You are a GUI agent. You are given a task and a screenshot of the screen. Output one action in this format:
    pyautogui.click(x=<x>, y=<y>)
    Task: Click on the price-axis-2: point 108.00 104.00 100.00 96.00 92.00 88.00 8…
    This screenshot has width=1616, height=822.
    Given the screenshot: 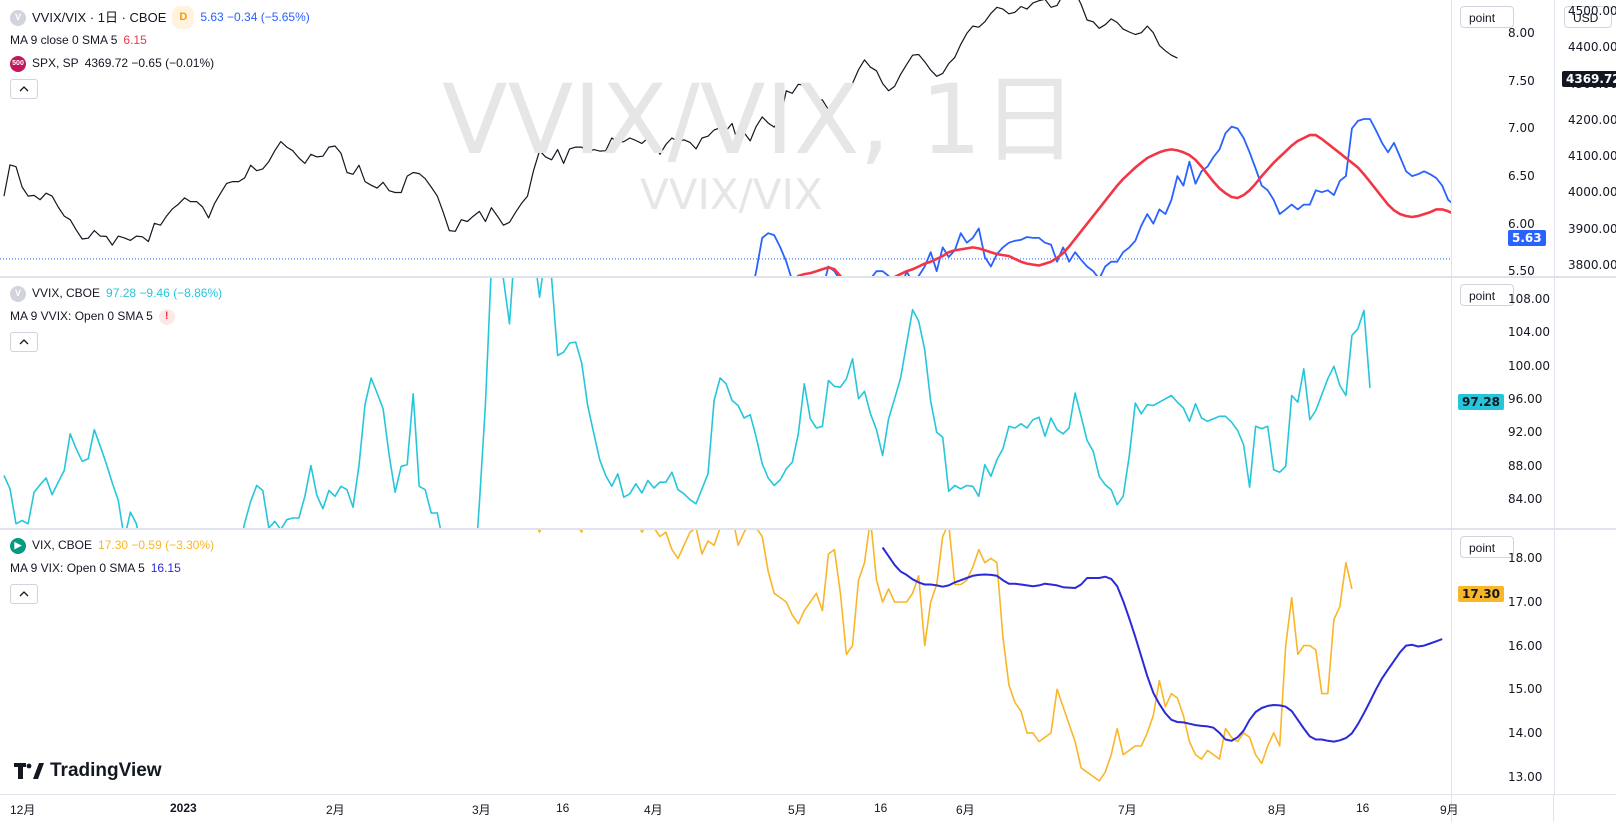 What is the action you would take?
    pyautogui.click(x=1533, y=403)
    